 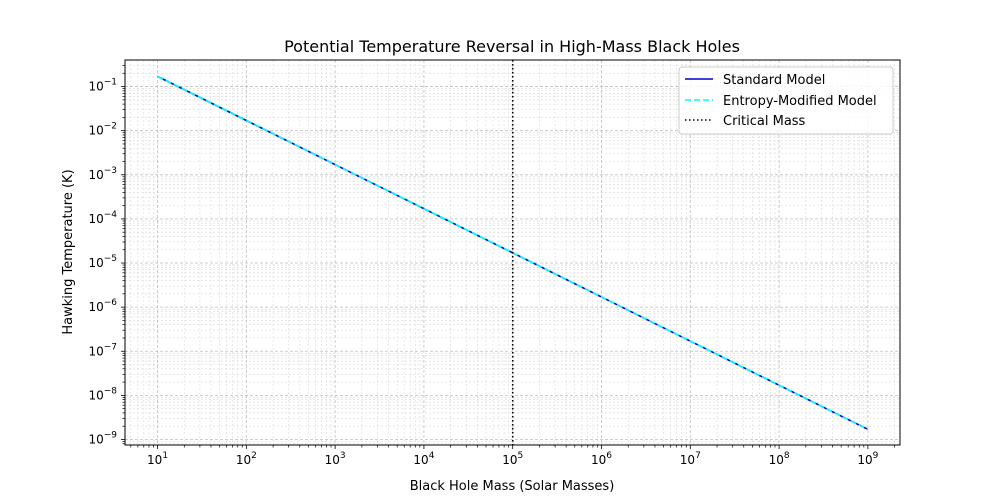 What do you see at coordinates (601, 459) in the screenshot?
I see `x-tick-label: 10⁶` at bounding box center [601, 459].